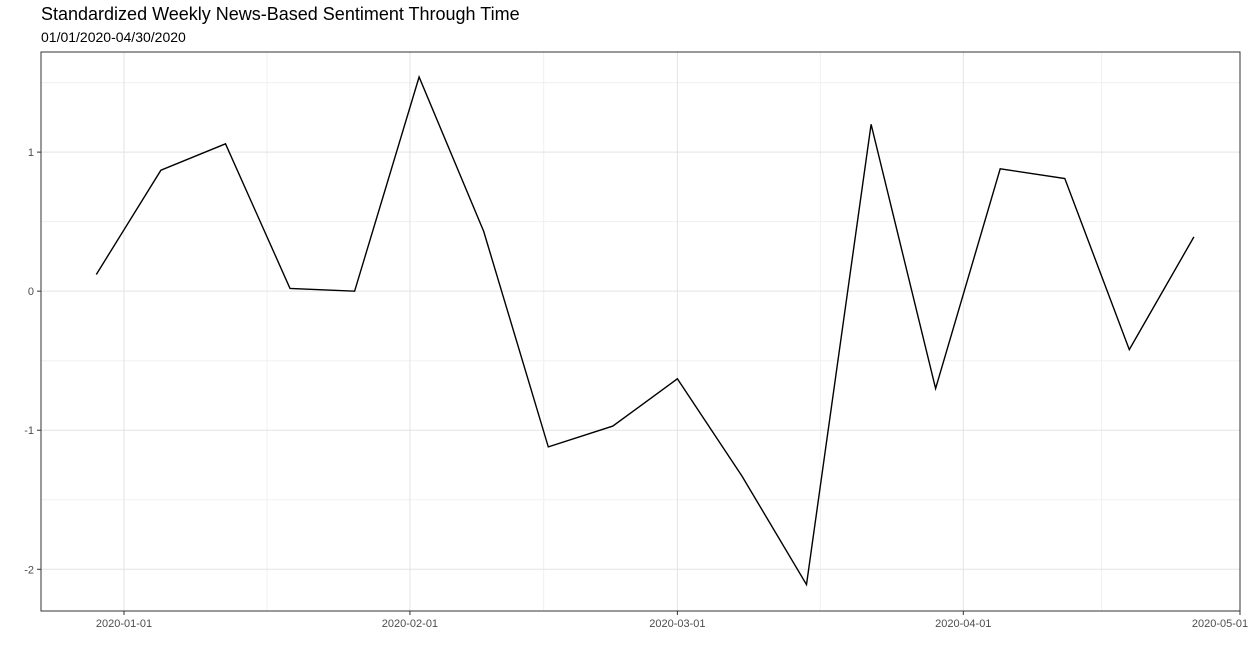 The width and height of the screenshot is (1252, 655). I want to click on y-tick-label: 0, so click(31, 292).